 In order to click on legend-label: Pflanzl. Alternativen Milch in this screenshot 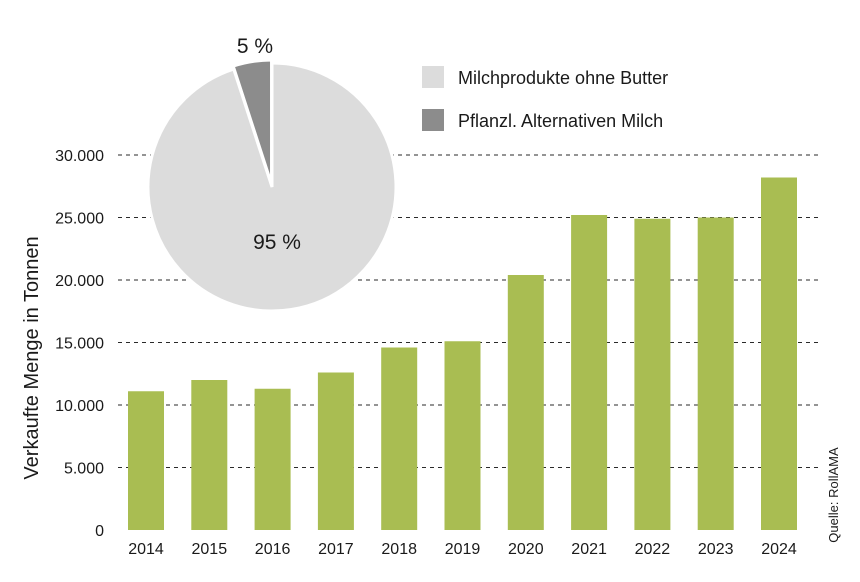, I will do `click(560, 121)`.